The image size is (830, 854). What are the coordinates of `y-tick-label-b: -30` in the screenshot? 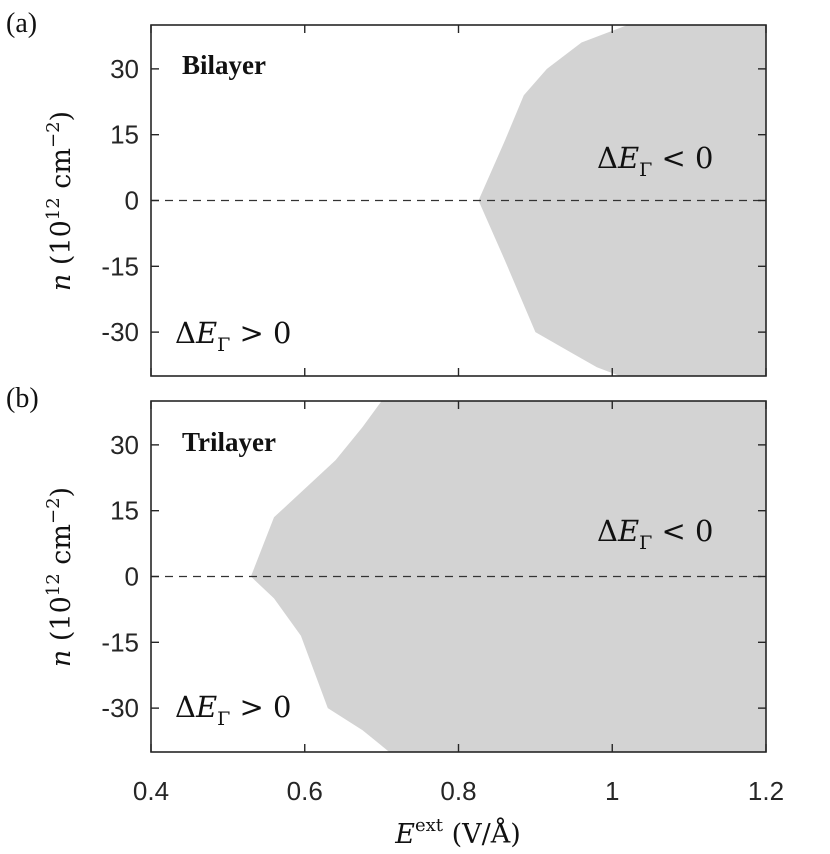 It's located at (120, 708).